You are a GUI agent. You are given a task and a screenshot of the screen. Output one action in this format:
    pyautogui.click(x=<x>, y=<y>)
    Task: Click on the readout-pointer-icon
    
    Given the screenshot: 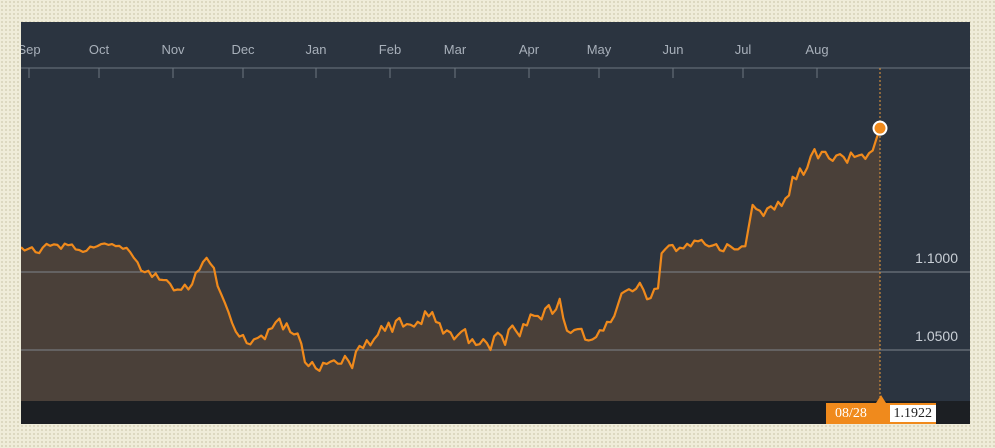 What is the action you would take?
    pyautogui.click(x=881, y=399)
    